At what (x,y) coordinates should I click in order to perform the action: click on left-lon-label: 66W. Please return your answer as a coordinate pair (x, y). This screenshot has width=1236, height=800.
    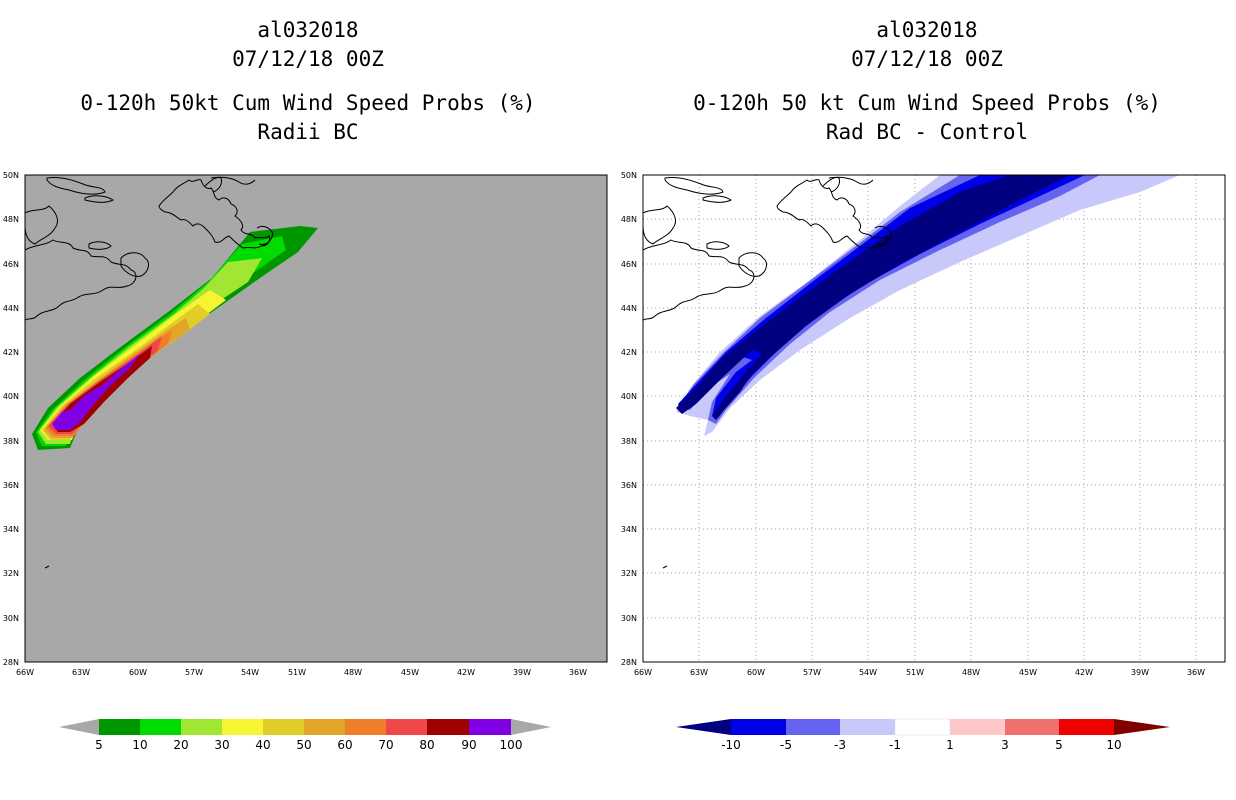
    Looking at the image, I should click on (25, 672).